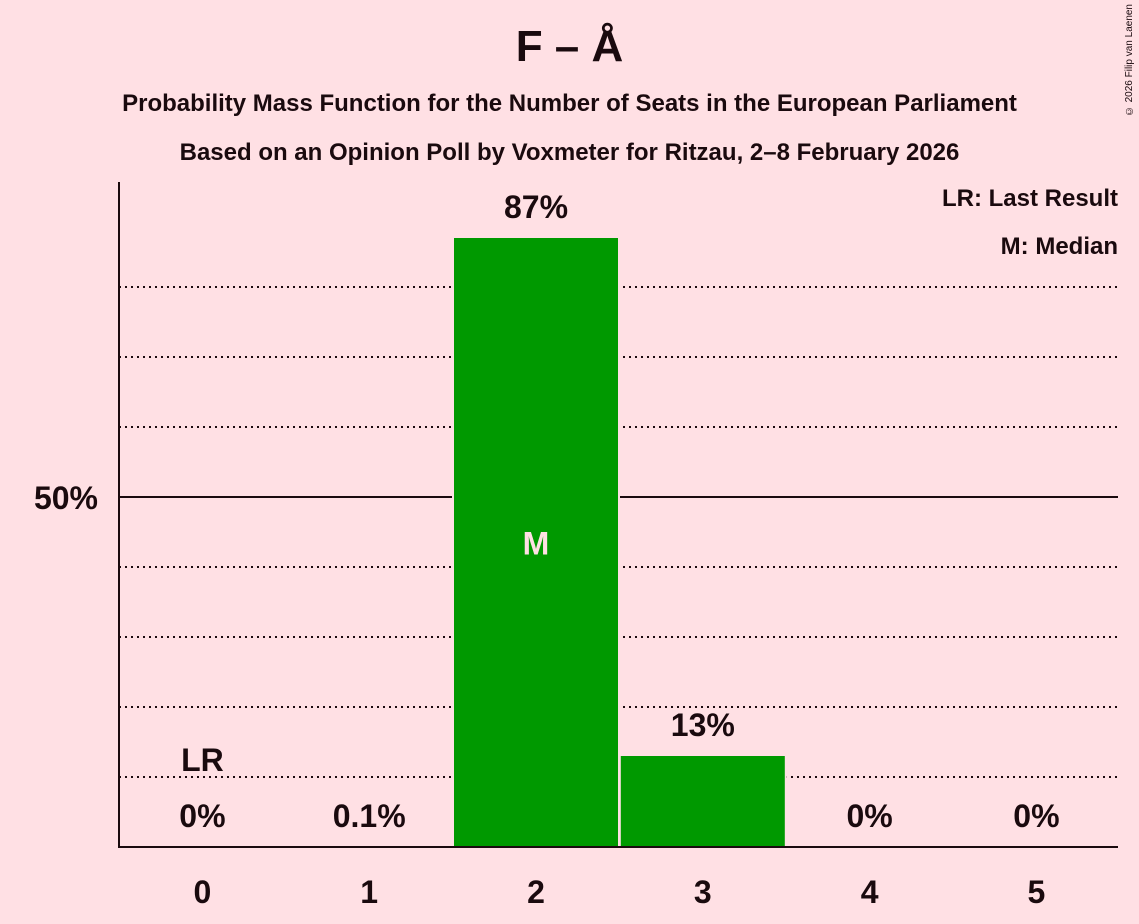 The image size is (1139, 924). What do you see at coordinates (536, 207) in the screenshot?
I see `value-label: 87%` at bounding box center [536, 207].